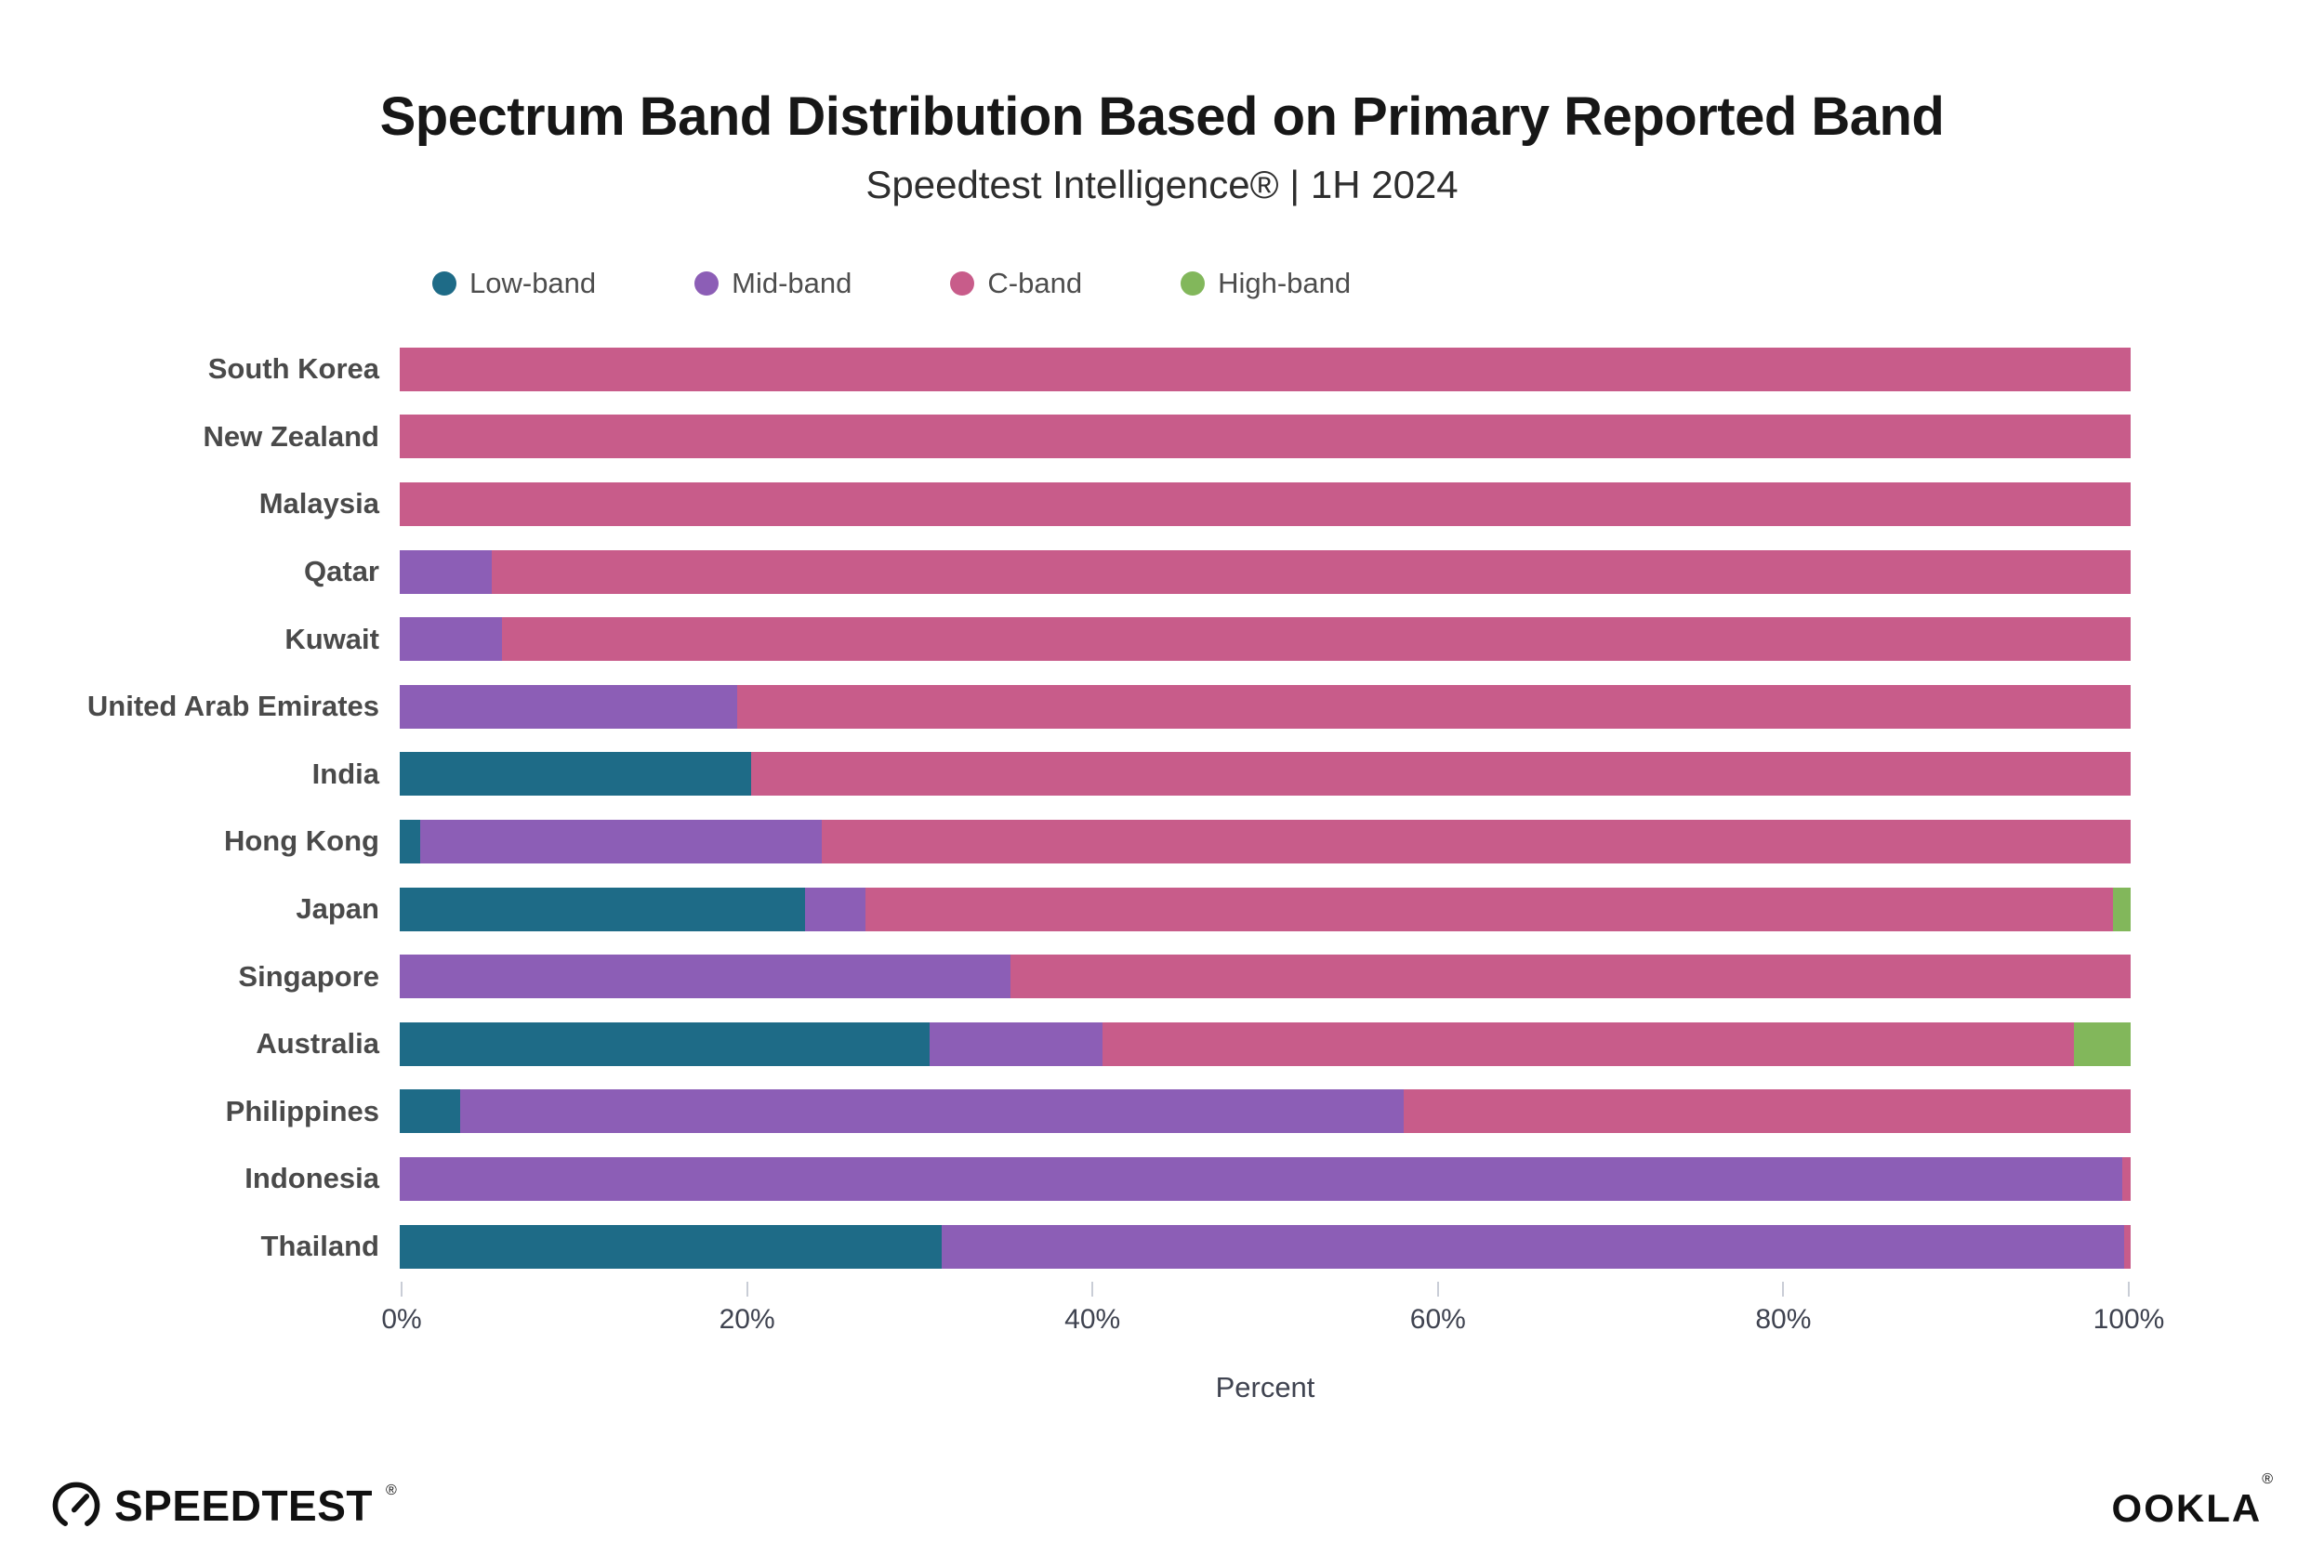 Image resolution: width=2324 pixels, height=1568 pixels. Describe the element at coordinates (391, 1490) in the screenshot. I see `speedtest-registered-mark: ®` at that location.